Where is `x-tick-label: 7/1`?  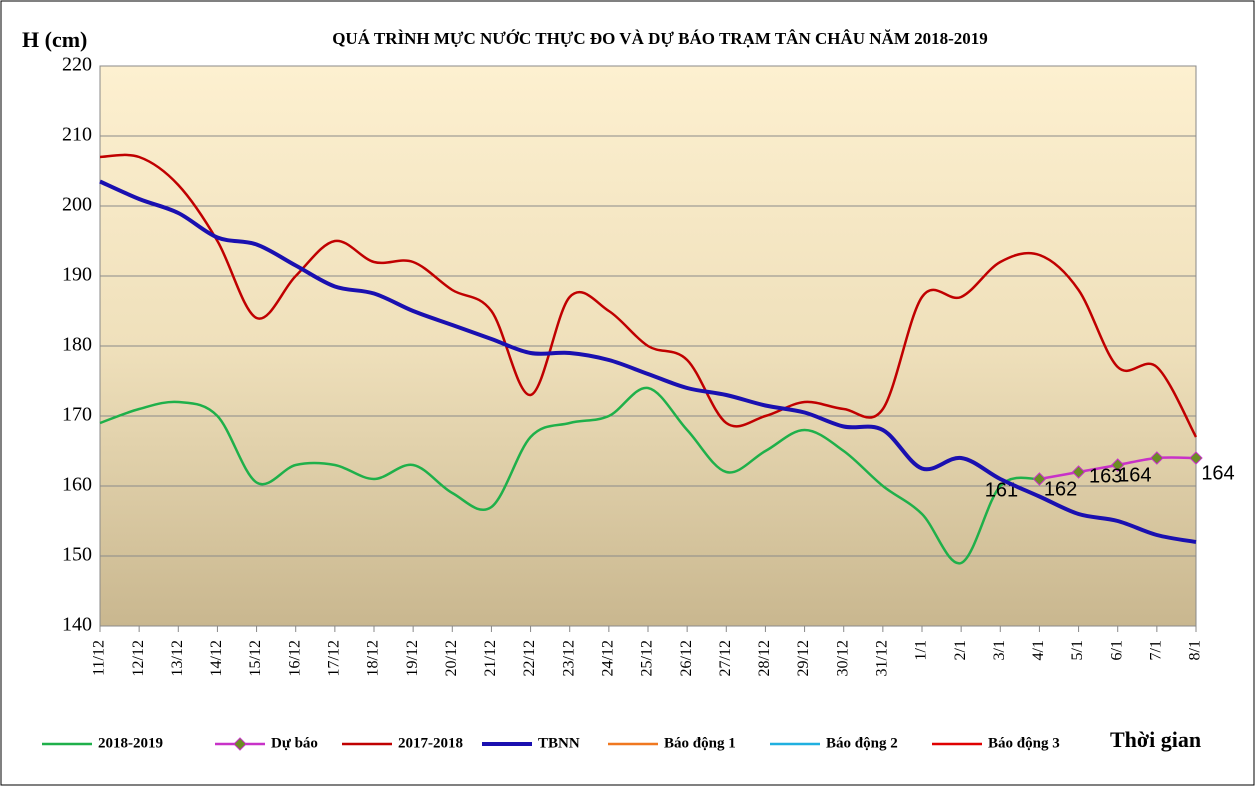
x-tick-label: 7/1 is located at coordinates (1156, 650).